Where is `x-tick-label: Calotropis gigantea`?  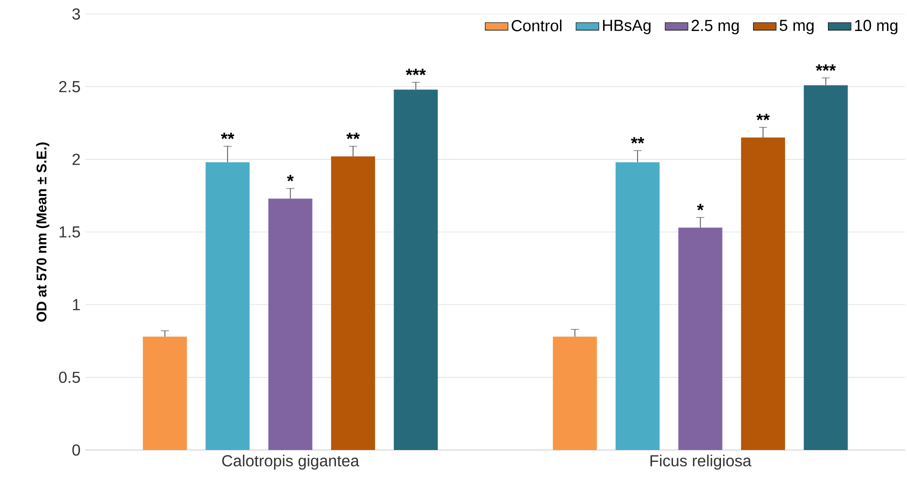
x-tick-label: Calotropis gigantea is located at coordinates (291, 462).